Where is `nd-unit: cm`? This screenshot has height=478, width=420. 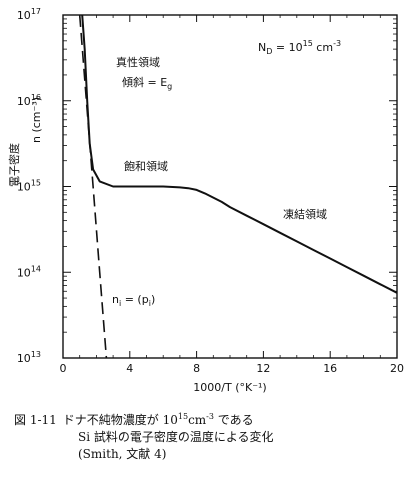
nd-unit: cm is located at coordinates (323, 47).